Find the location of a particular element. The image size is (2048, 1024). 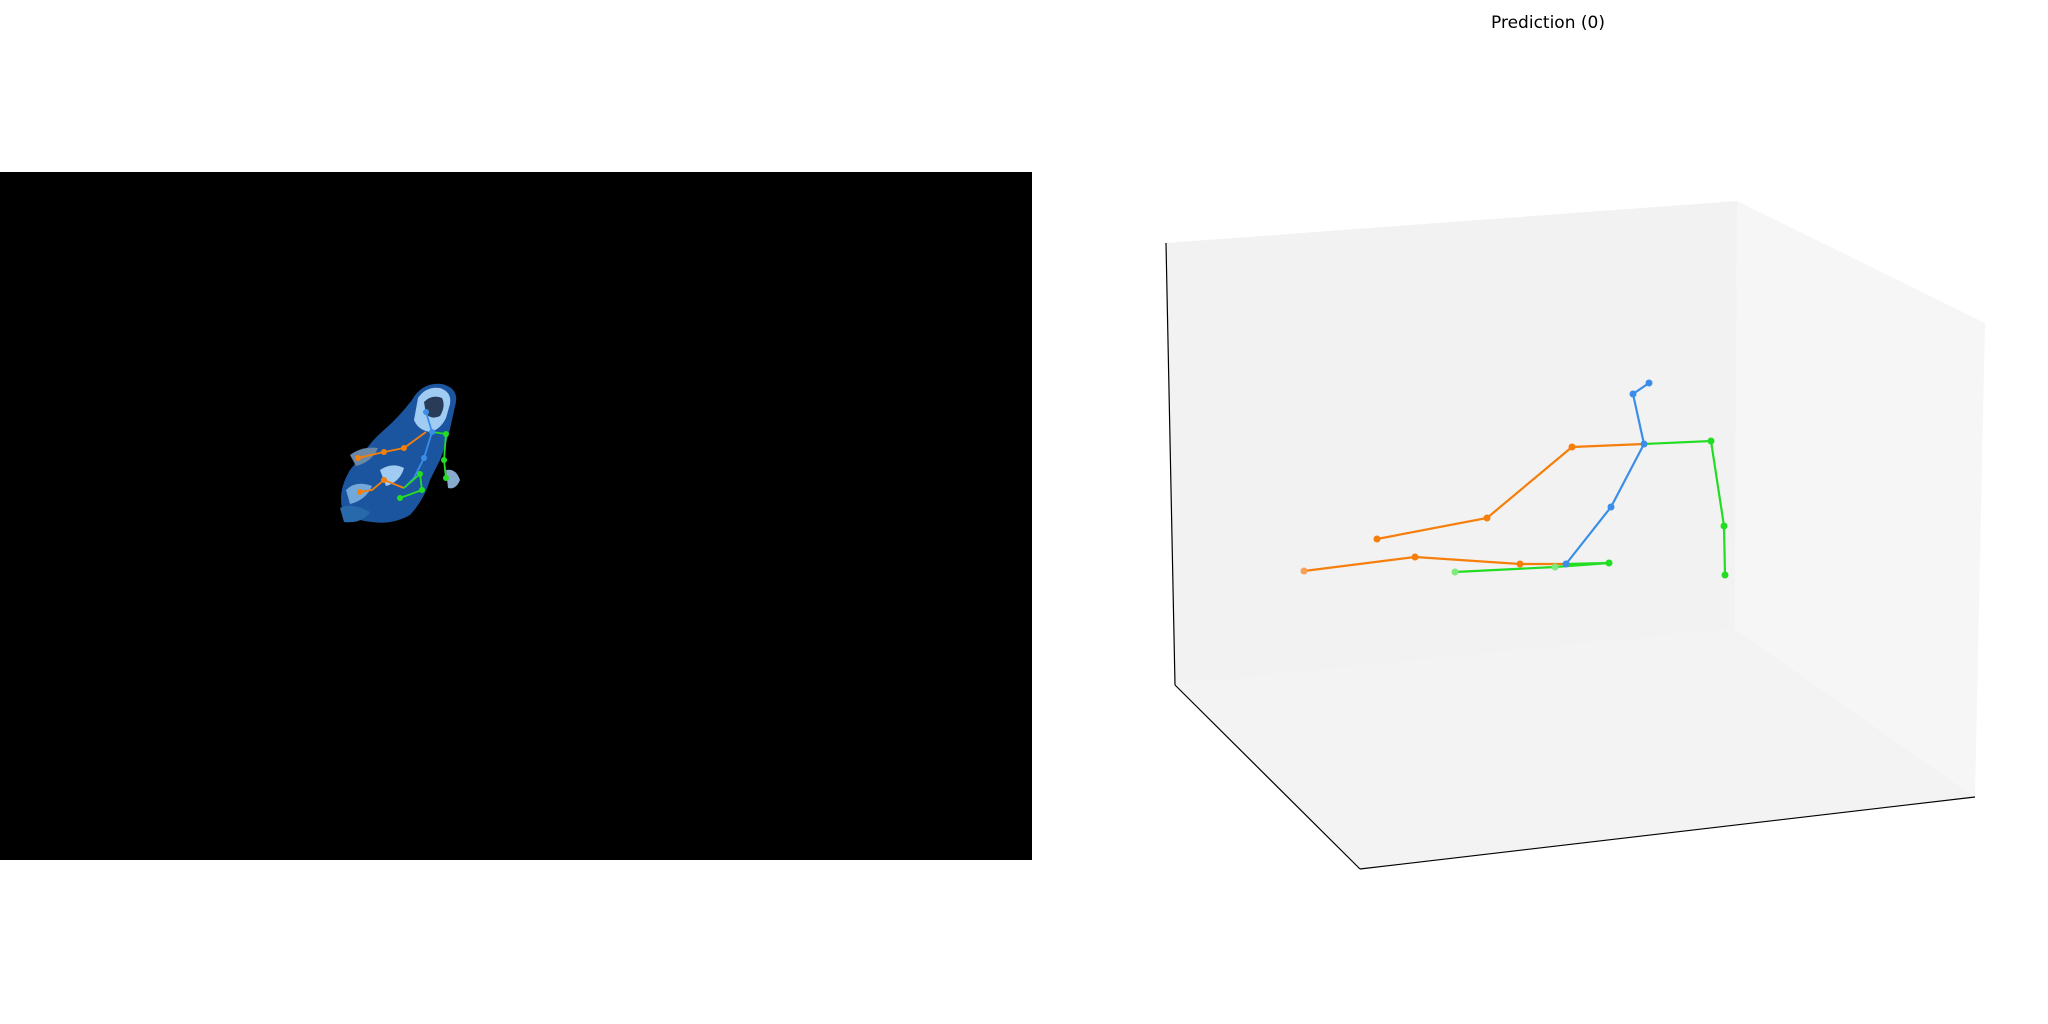

z-axis-line is located at coordinates (1170, 464).